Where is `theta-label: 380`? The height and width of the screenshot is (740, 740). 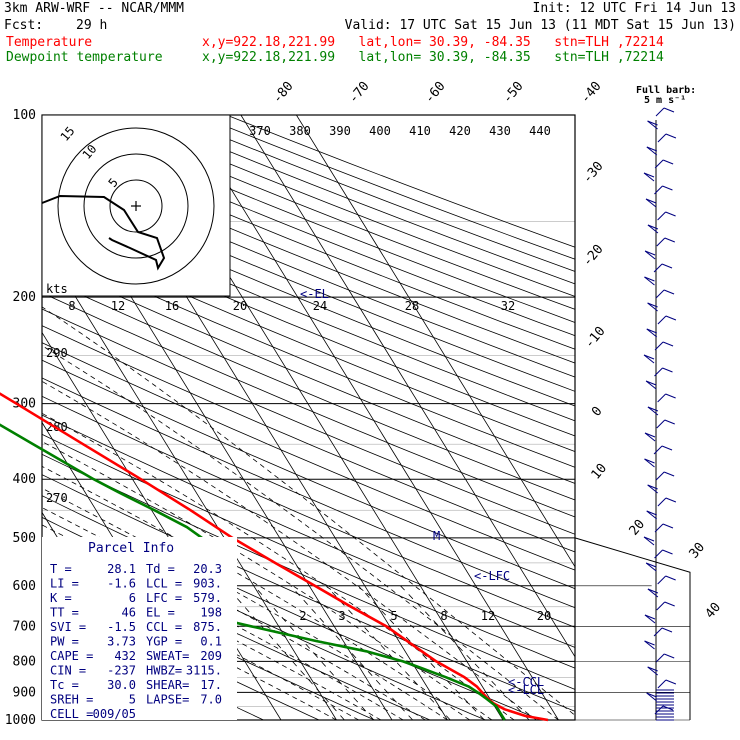
theta-label: 380 is located at coordinates (300, 131).